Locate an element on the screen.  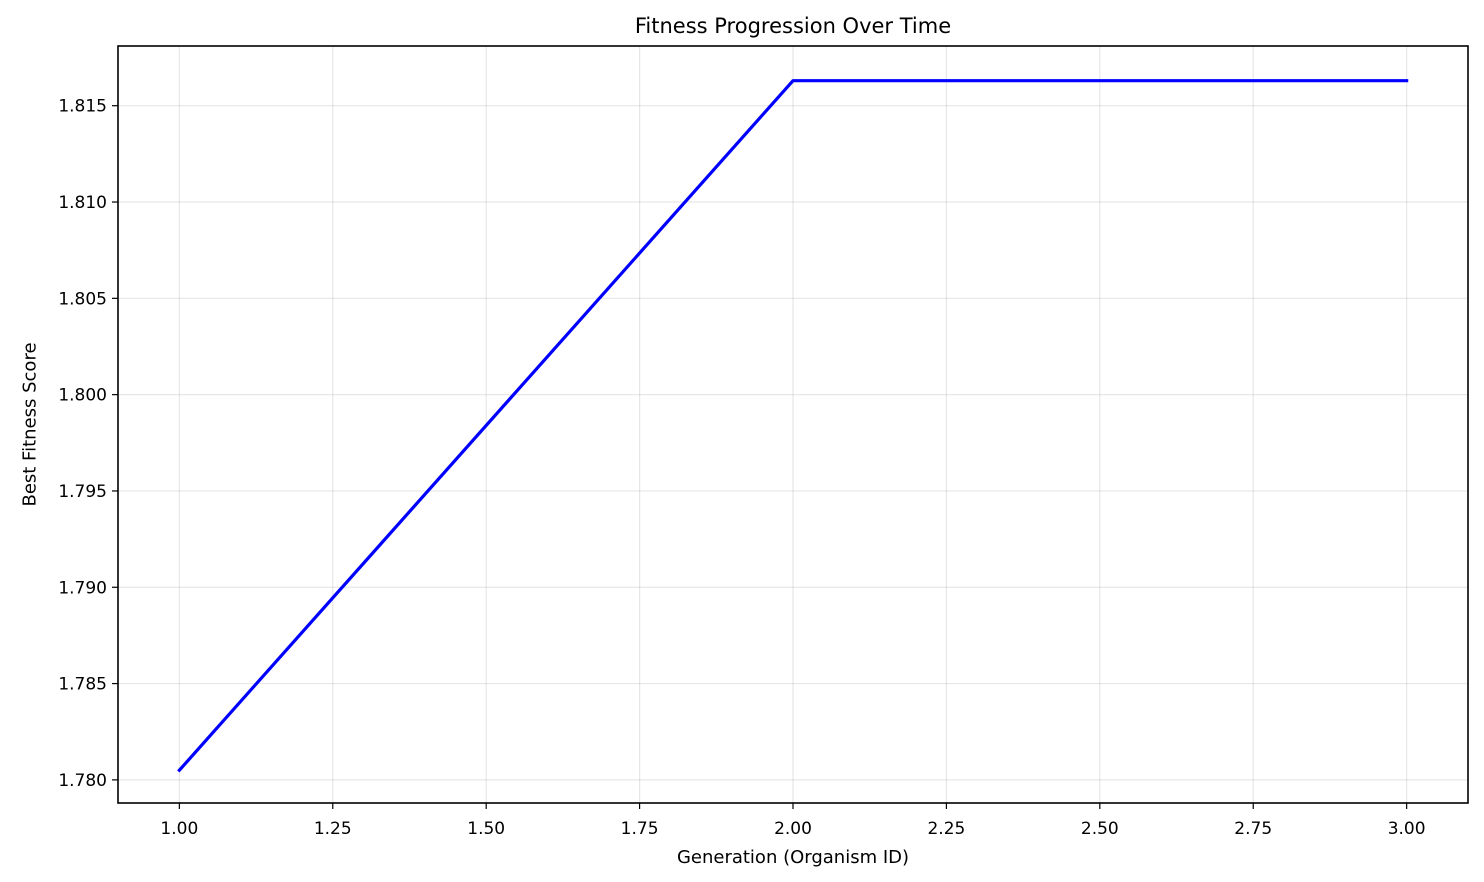
y-tick-label: 1.790 is located at coordinates (82, 588).